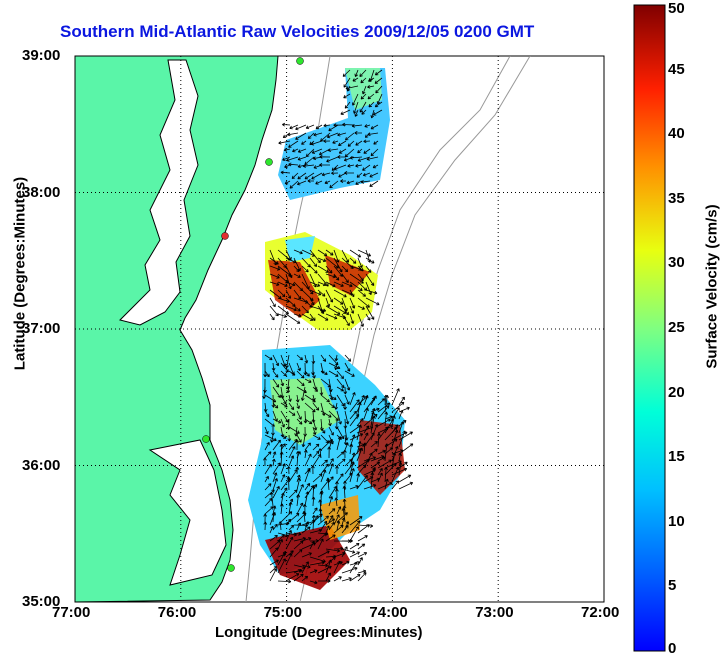 The height and width of the screenshot is (659, 724). I want to click on x-axis-label: Longitude (Degrees:Minutes), so click(319, 632).